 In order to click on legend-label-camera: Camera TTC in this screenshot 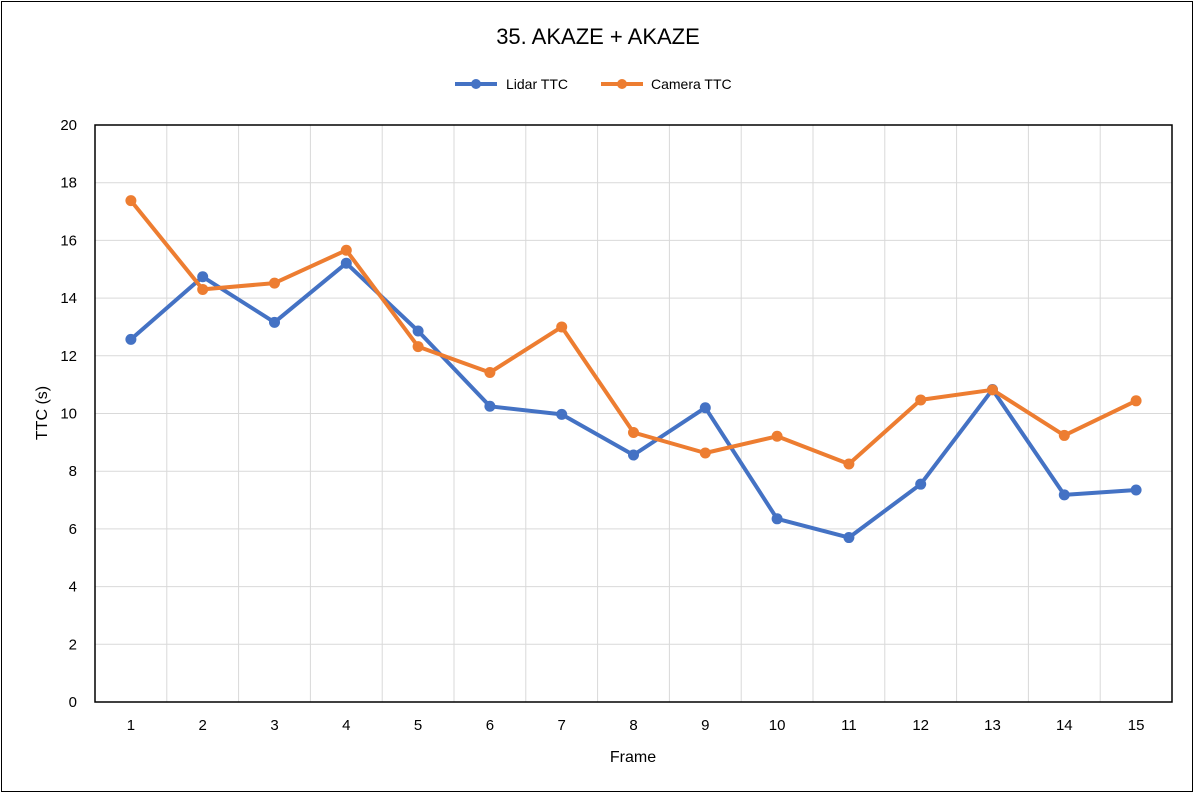, I will do `click(691, 84)`.